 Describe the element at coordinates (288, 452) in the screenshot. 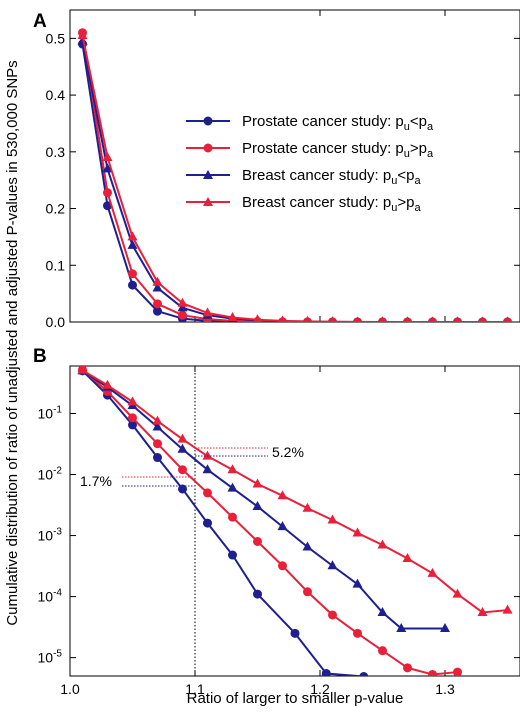

I see `annotation-5-2-label: 5.2%` at that location.